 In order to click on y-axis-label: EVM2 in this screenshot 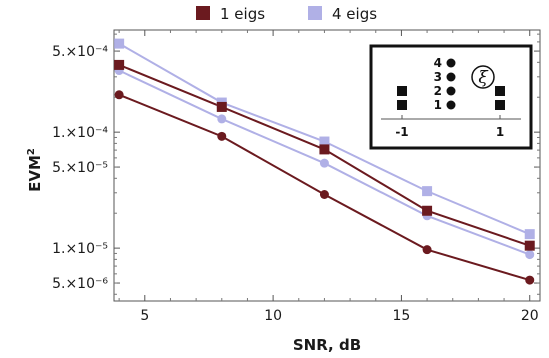, I will do `click(35, 170)`.